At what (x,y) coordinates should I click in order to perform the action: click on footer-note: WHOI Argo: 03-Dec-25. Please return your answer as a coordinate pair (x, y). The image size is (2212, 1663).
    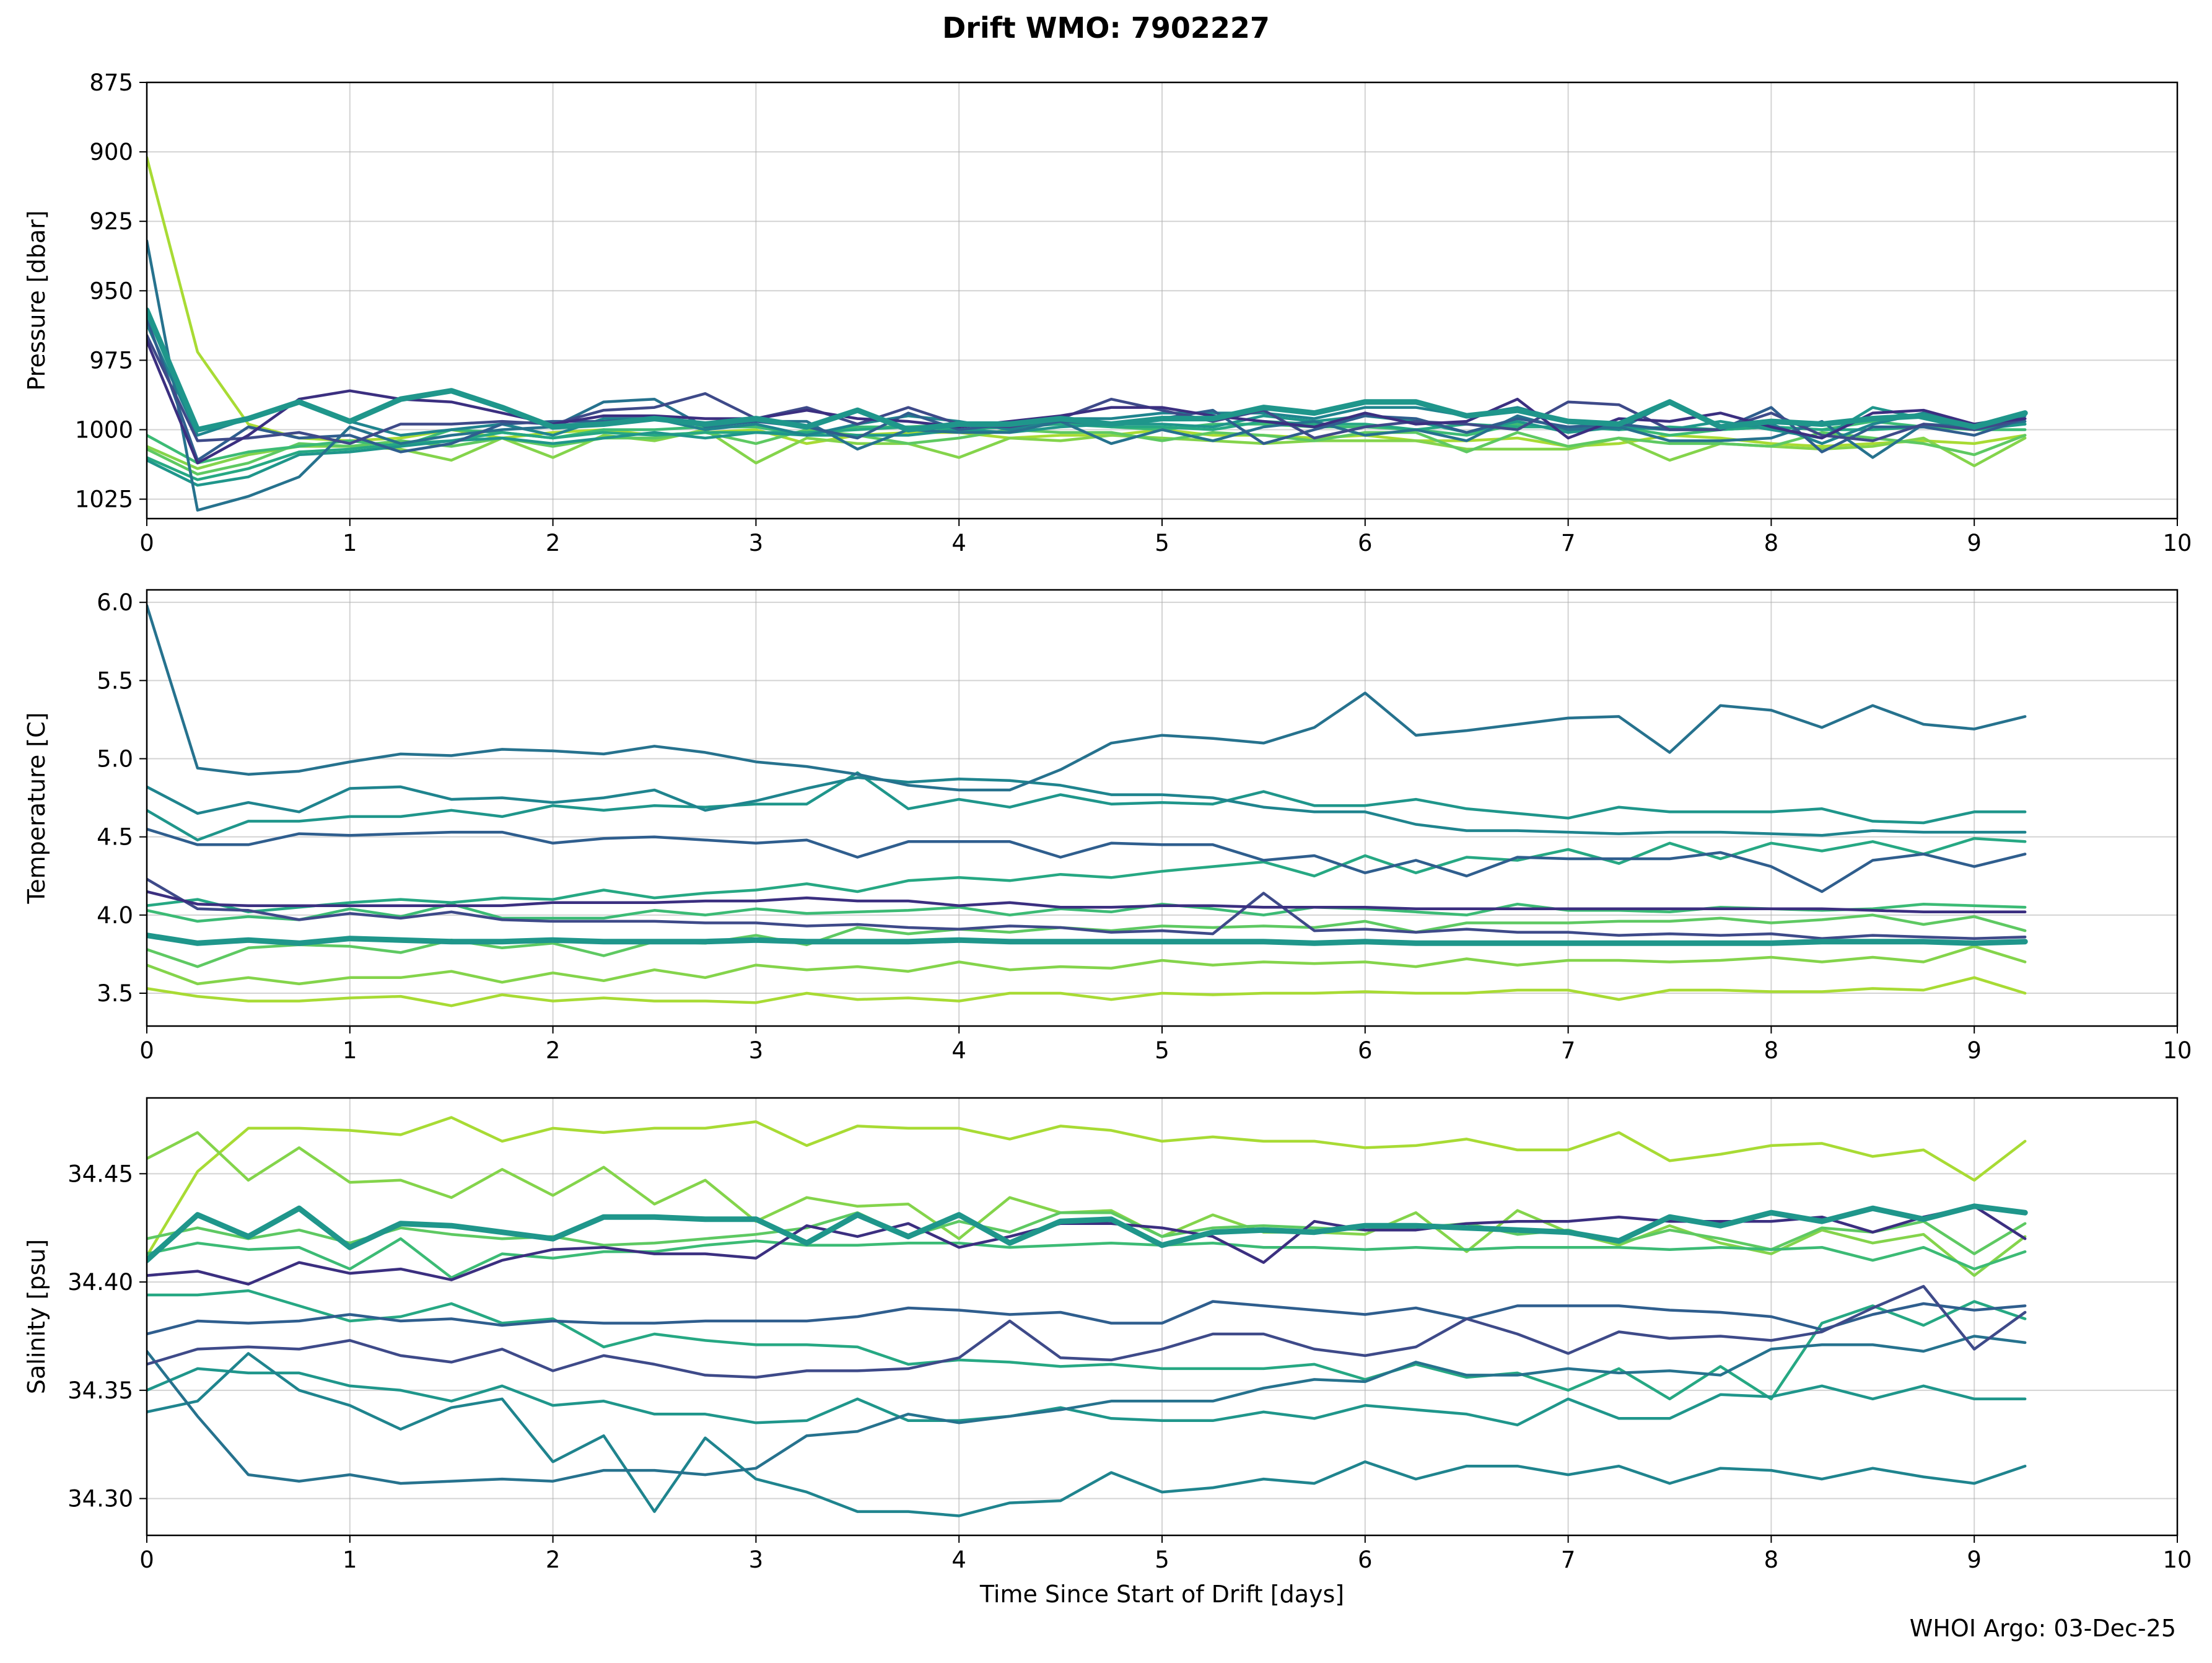
    Looking at the image, I should click on (2043, 1629).